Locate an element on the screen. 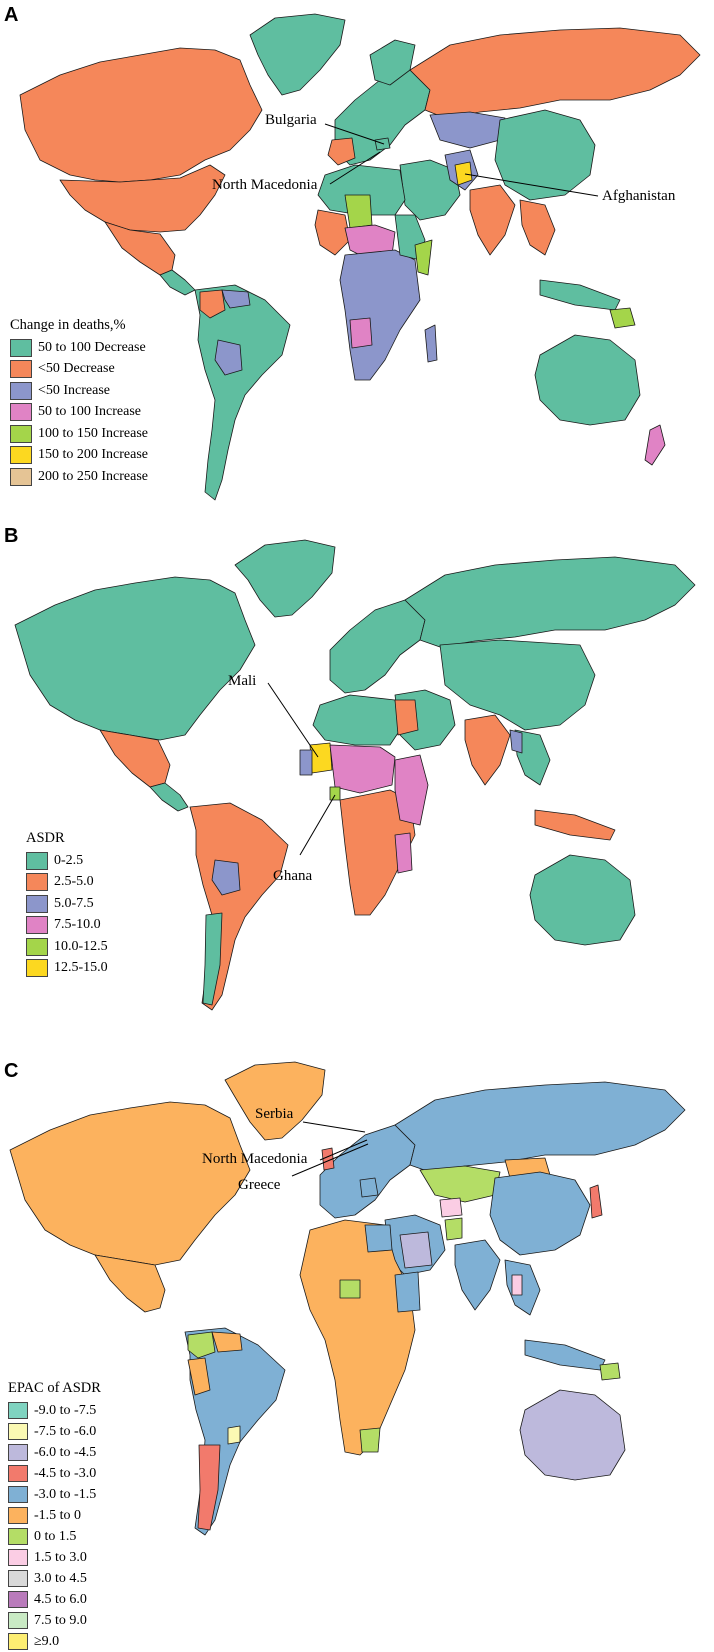 The image size is (714, 1652). legend-item: -9.0 to -7.5 is located at coordinates (54, 1410).